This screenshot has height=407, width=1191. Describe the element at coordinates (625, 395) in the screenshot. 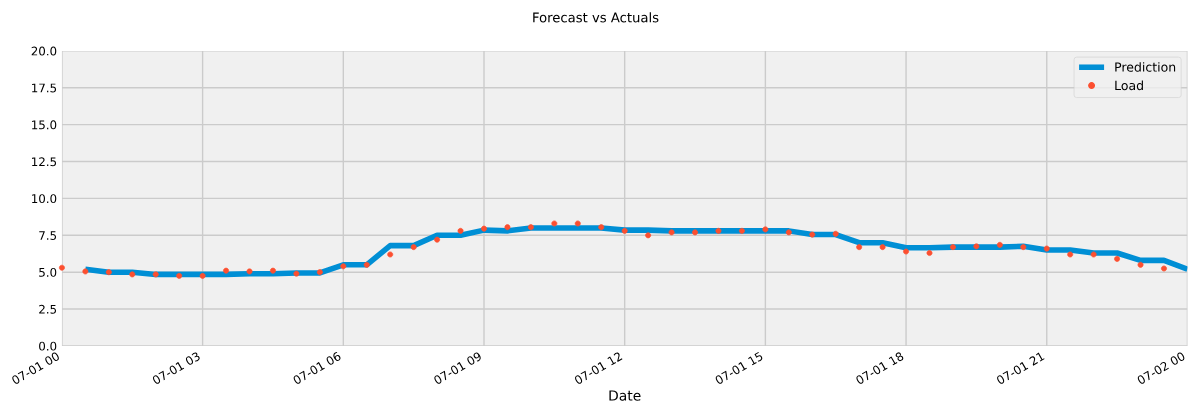

I see `x-axis-title: Date` at that location.